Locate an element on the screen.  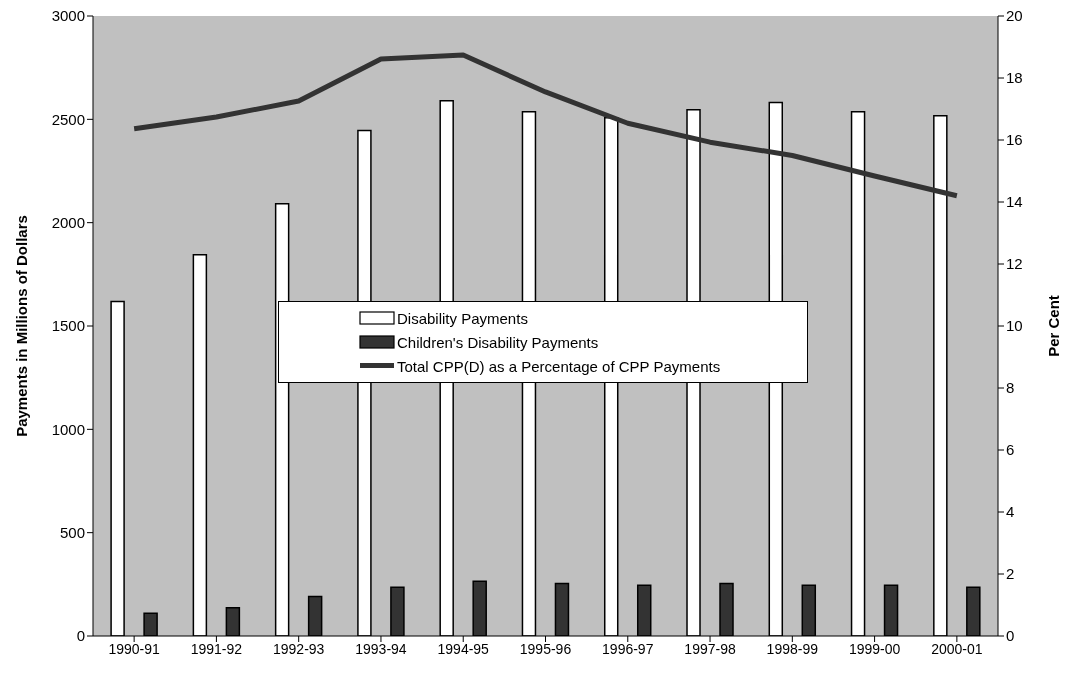
legend-label: Total CPP(D) as a Percentage of CPP Payments is located at coordinates (559, 366).